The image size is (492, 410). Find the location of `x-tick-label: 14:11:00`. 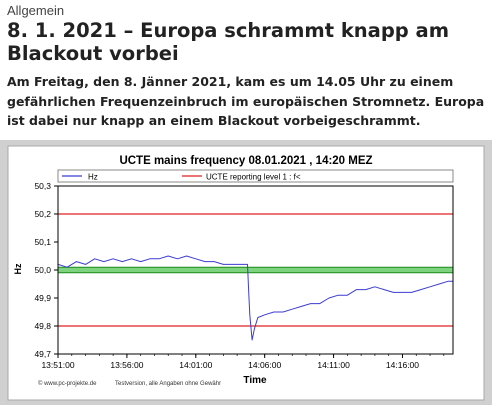

x-tick-label: 14:11:00 is located at coordinates (333, 365).